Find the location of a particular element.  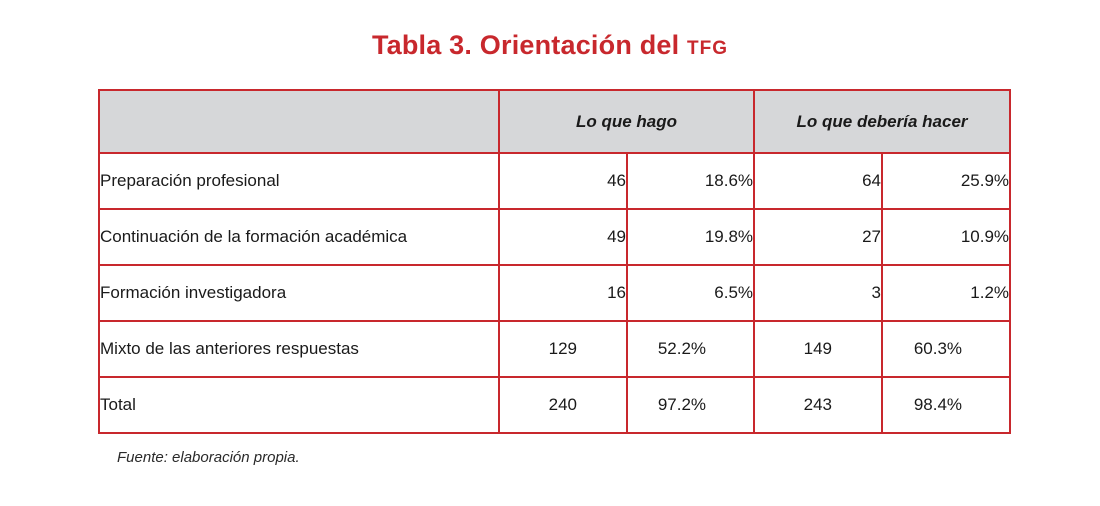

total-percent-deberia: 98.4% is located at coordinates (946, 405).